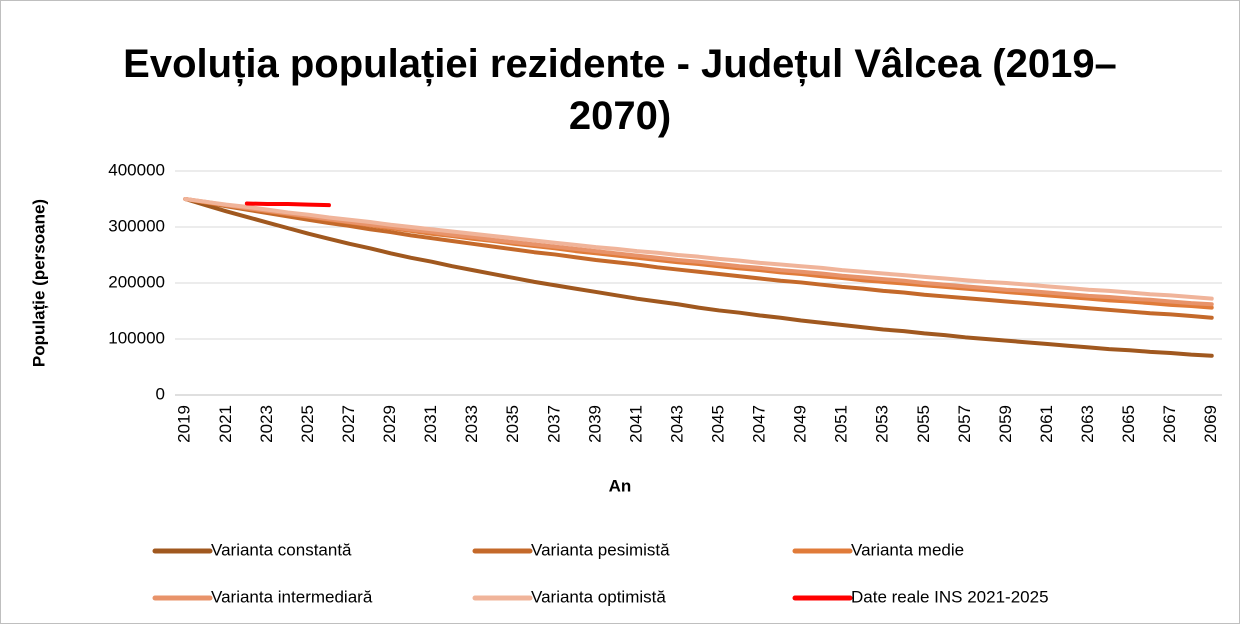 The height and width of the screenshot is (624, 1240). Describe the element at coordinates (759, 424) in the screenshot. I see `x-tick-label: 2047` at that location.